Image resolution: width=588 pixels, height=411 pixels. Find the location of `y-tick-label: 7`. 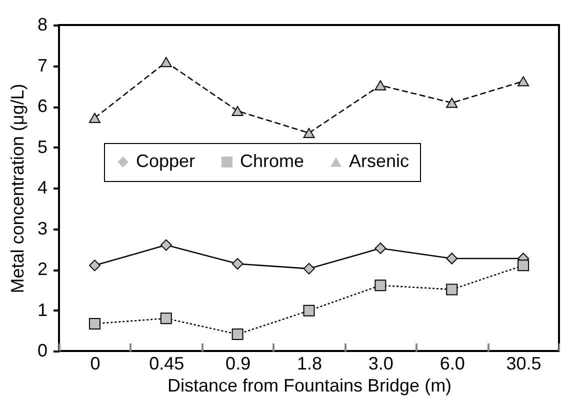

y-tick-label: 7 is located at coordinates (42, 65).